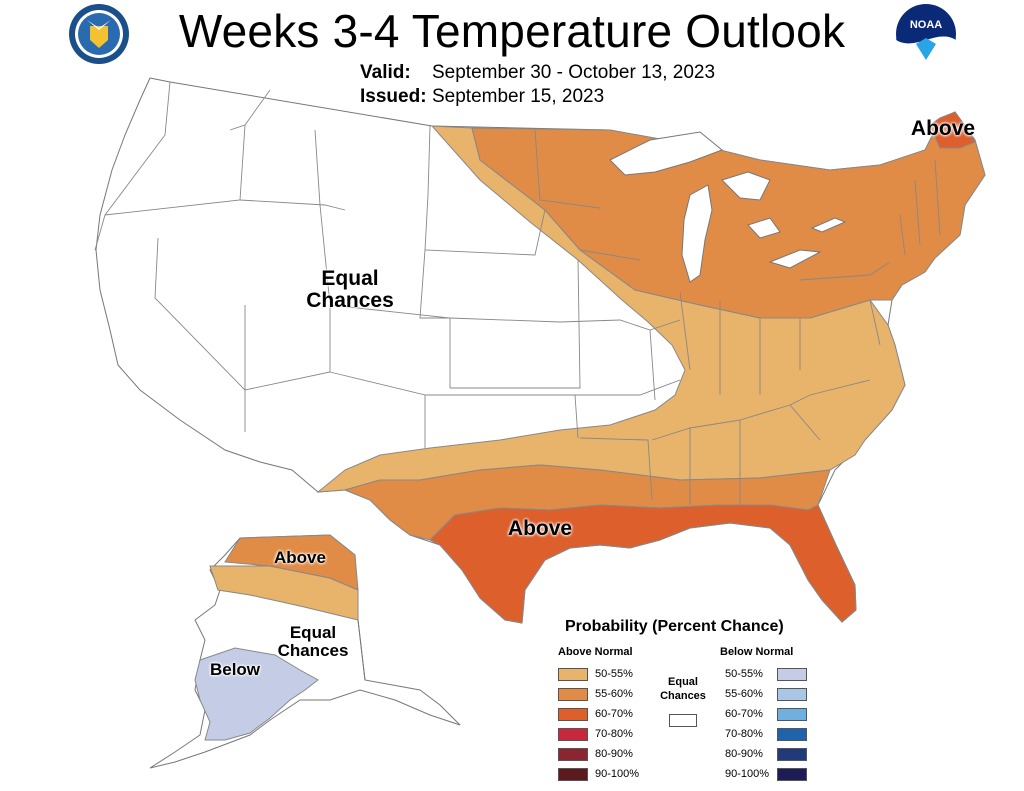  What do you see at coordinates (574, 72) in the screenshot?
I see `valid-value: September 30 - October 13, 2023` at bounding box center [574, 72].